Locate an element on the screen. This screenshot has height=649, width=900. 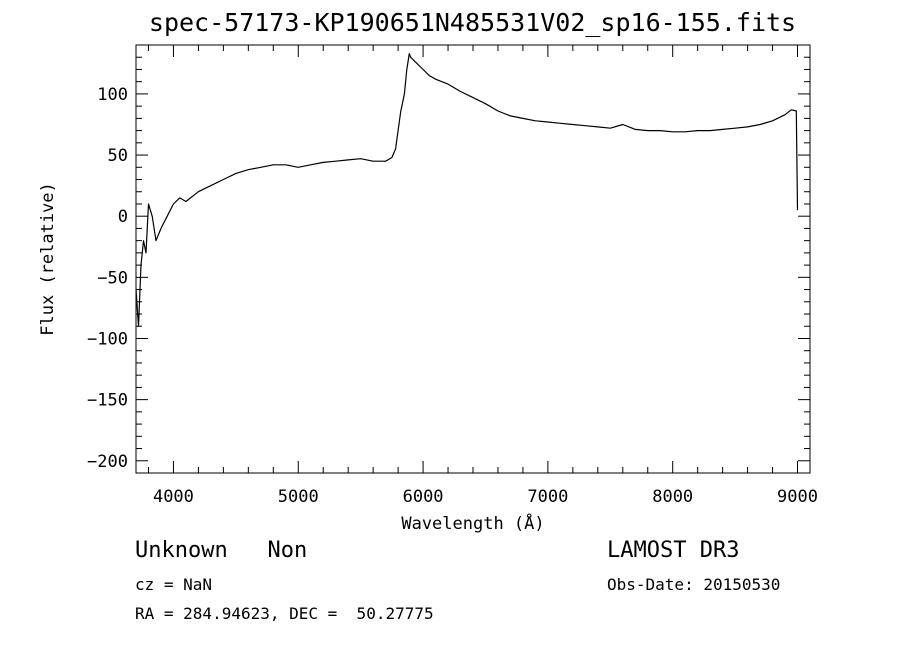
x-axis-label: Wavelength (Å) is located at coordinates (472, 523).